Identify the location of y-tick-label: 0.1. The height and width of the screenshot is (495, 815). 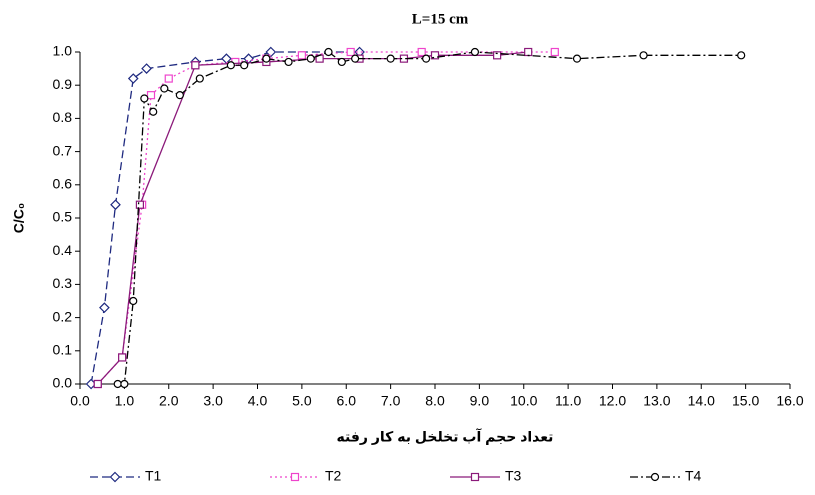
(63, 350).